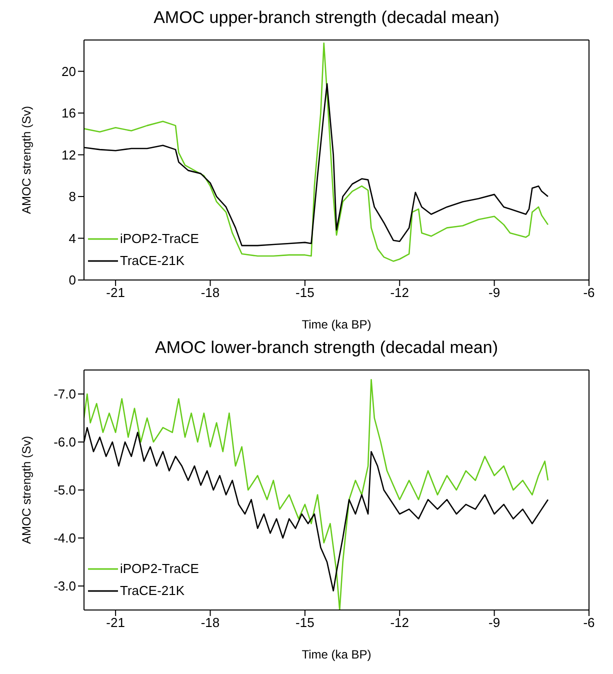 The height and width of the screenshot is (674, 613). I want to click on y-tick-label: -4.0, so click(65, 538).